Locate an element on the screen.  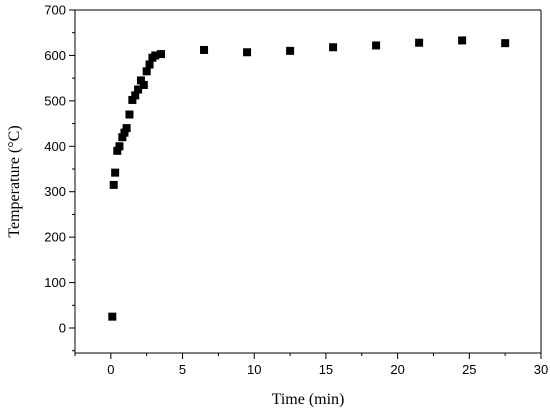
y-tick-label: 600 is located at coordinates (55, 55).